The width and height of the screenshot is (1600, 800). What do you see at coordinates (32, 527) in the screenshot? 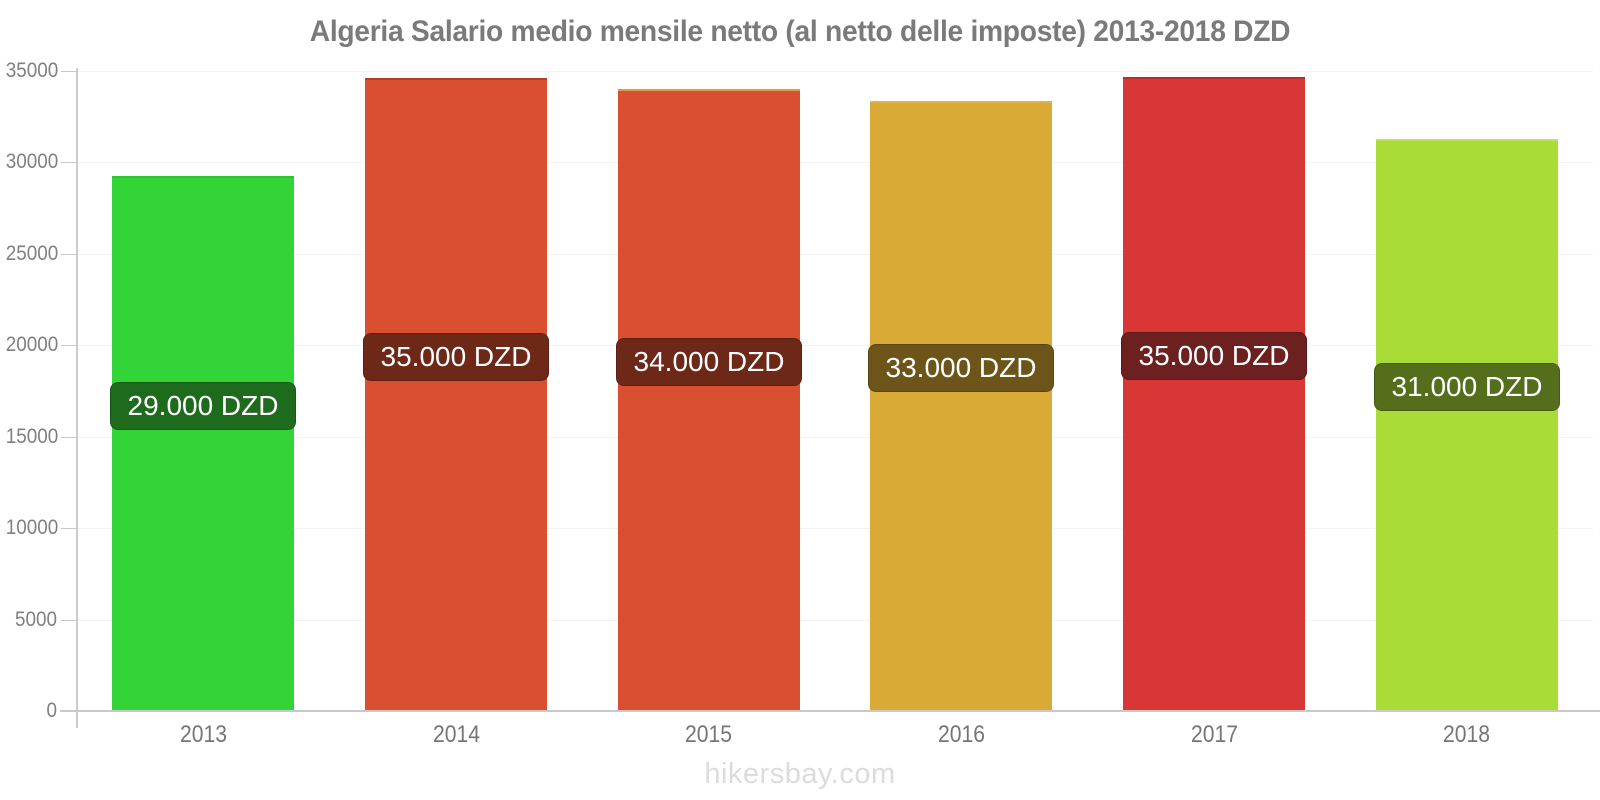
I see `y-tick-label: 10000` at bounding box center [32, 527].